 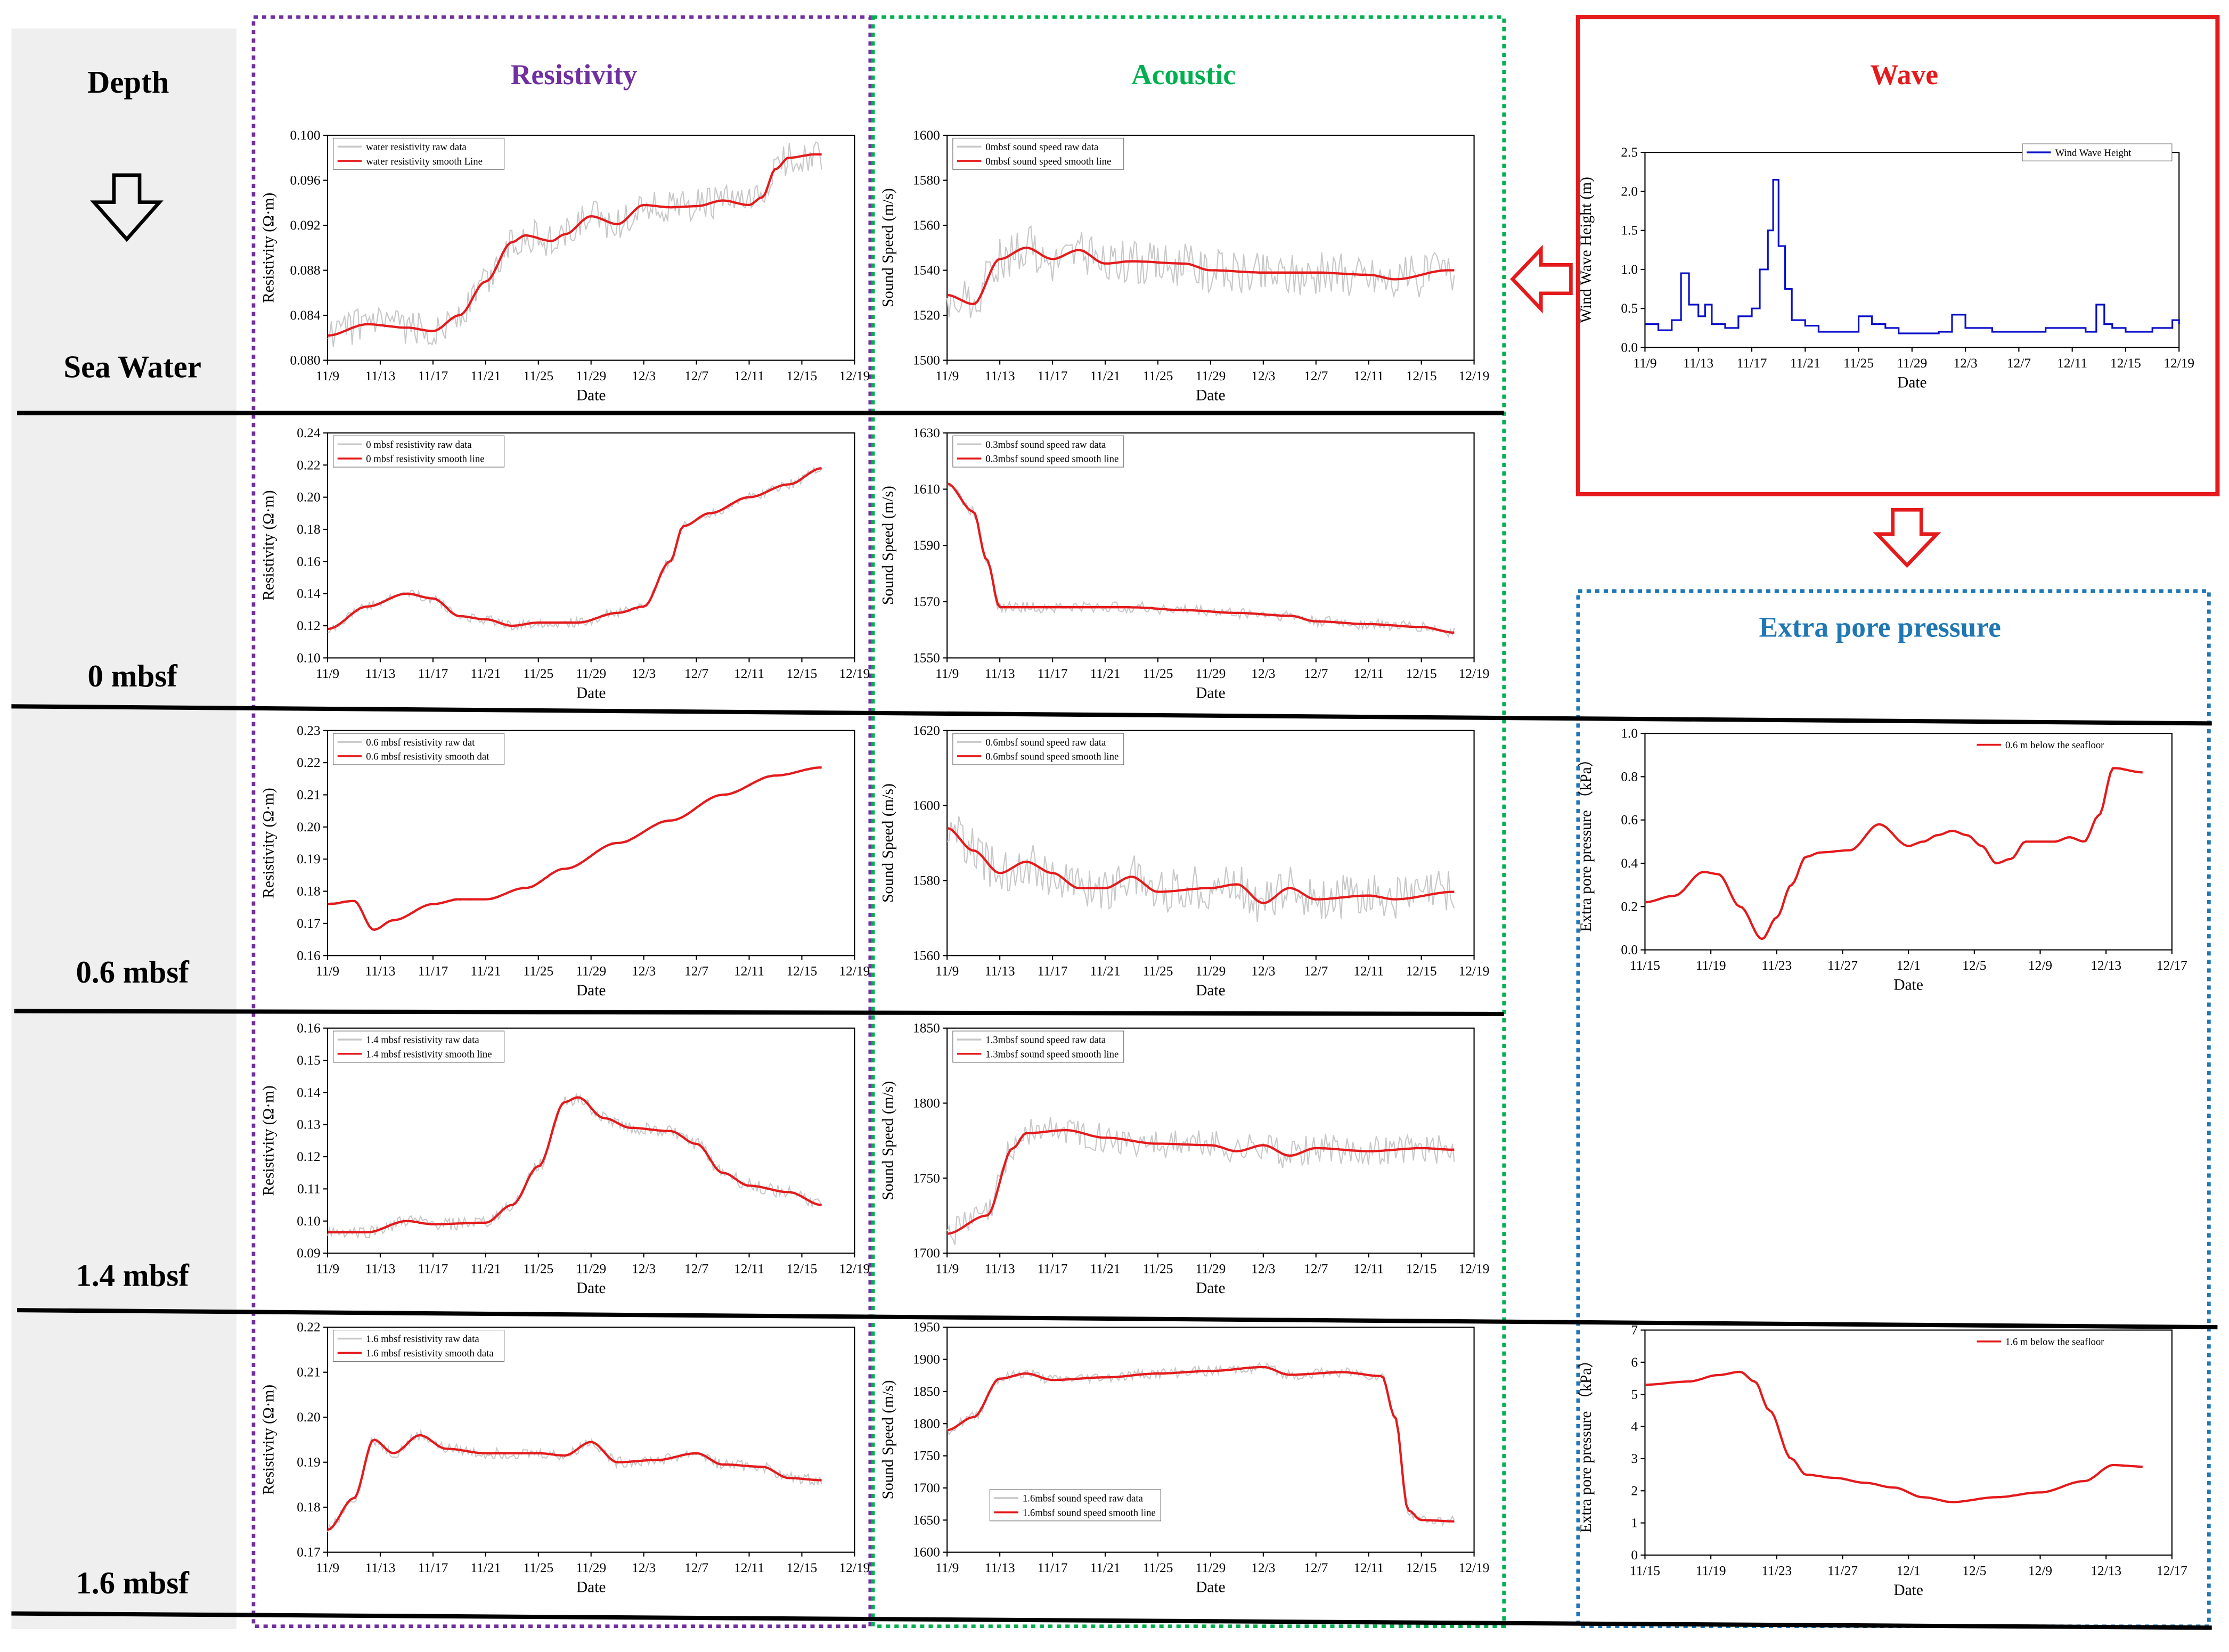 I want to click on y-tick-label: 4, so click(x=1635, y=1426).